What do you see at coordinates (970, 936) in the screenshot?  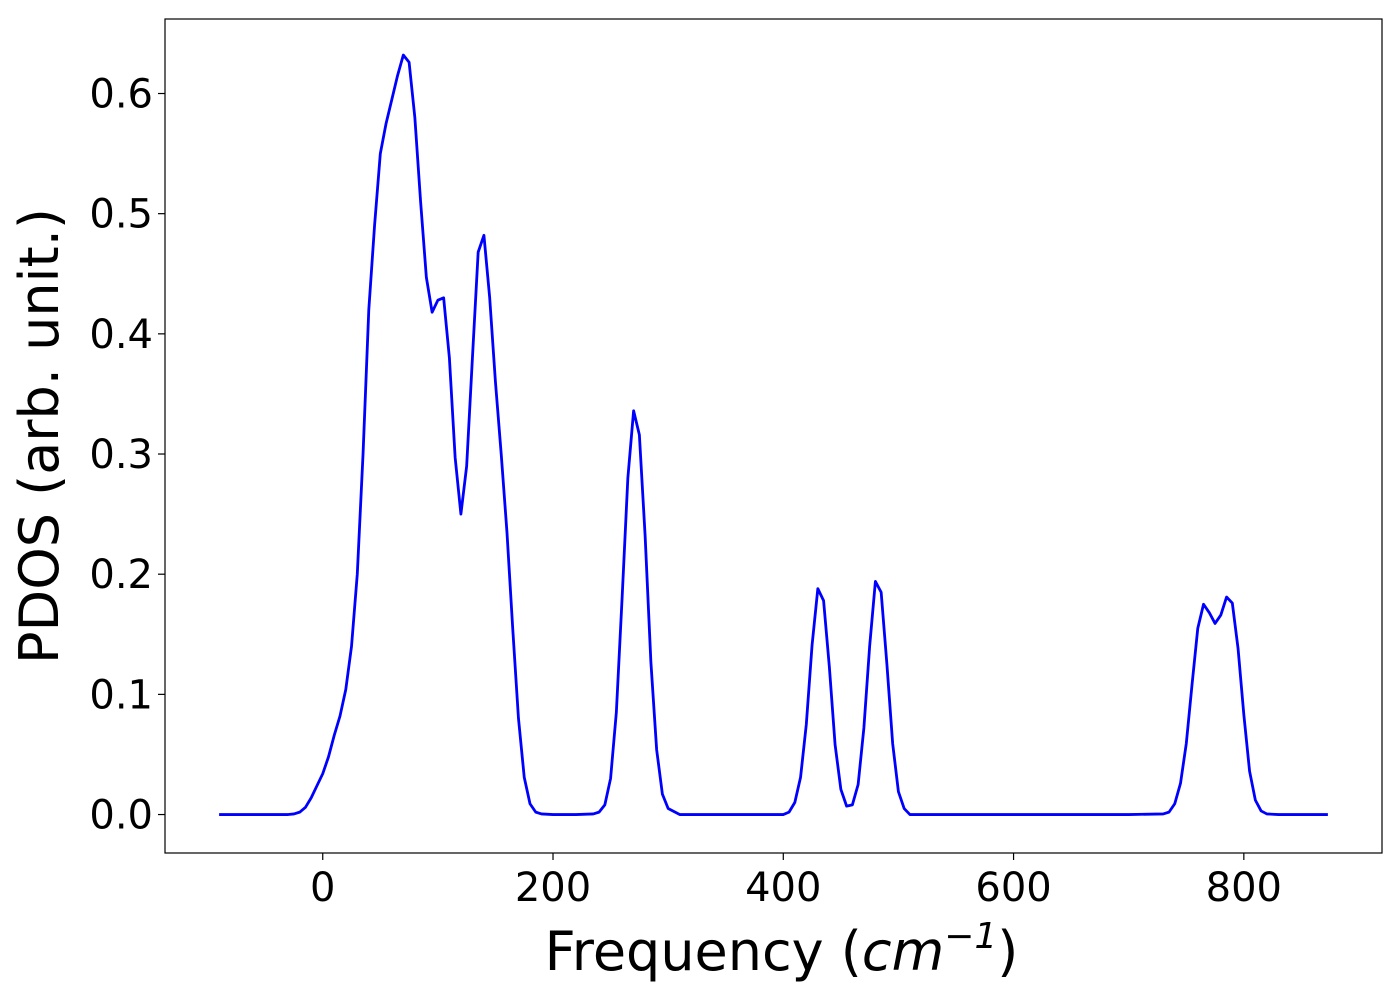 I see `x-axis-label-unit-exp: −1` at bounding box center [970, 936].